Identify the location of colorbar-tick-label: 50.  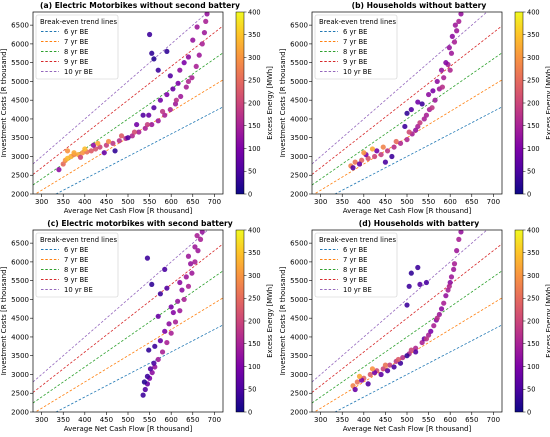
(252, 390).